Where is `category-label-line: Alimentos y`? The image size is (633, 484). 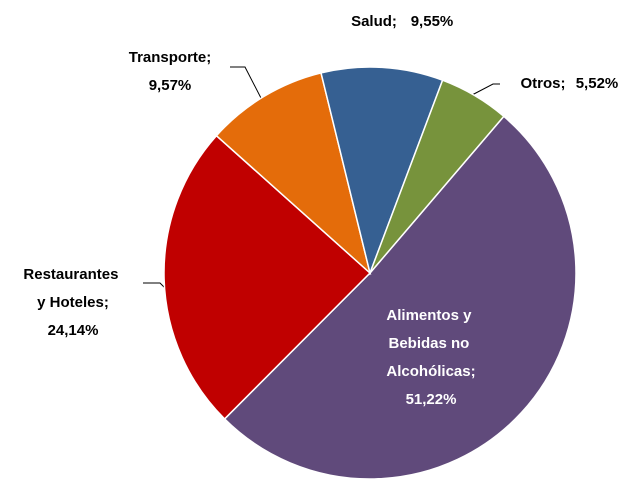 category-label-line: Alimentos y is located at coordinates (430, 315).